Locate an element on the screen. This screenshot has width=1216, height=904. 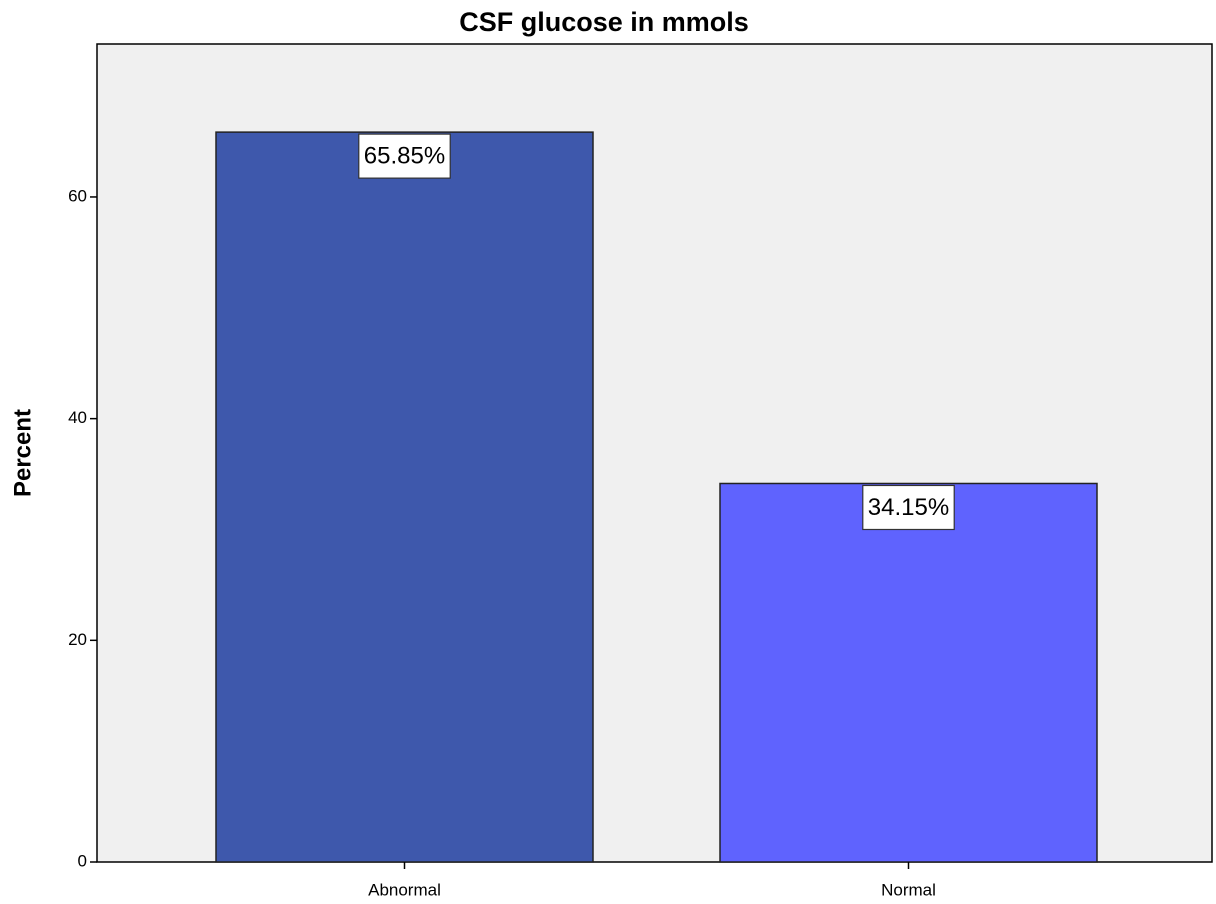
y-tick-label: 20 is located at coordinates (77, 639).